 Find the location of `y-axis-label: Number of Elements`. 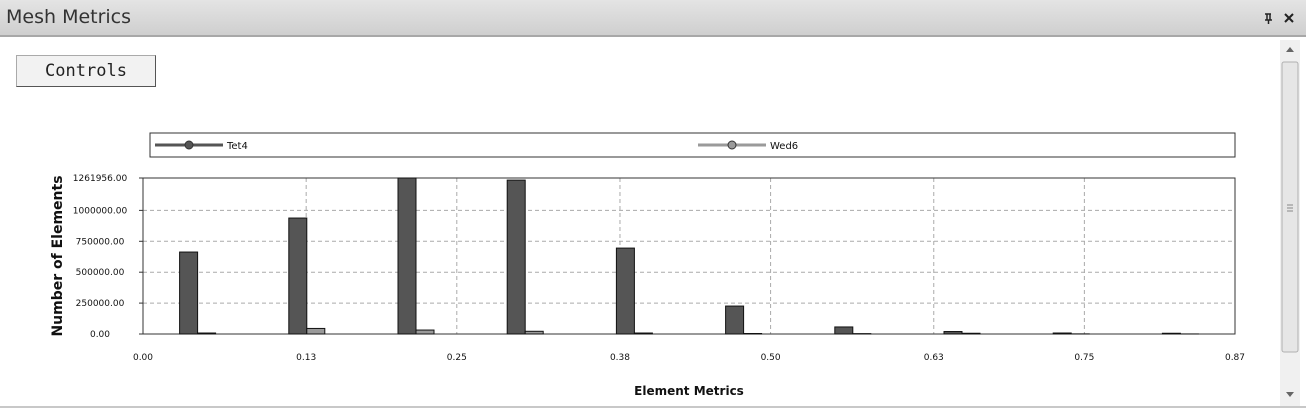

y-axis-label: Number of Elements is located at coordinates (58, 255).